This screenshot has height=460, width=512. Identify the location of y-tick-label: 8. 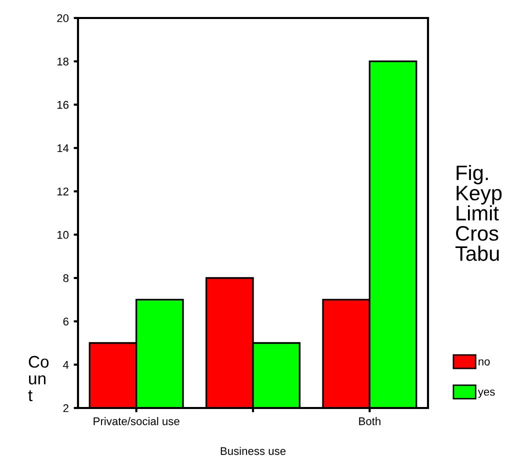
(65, 278).